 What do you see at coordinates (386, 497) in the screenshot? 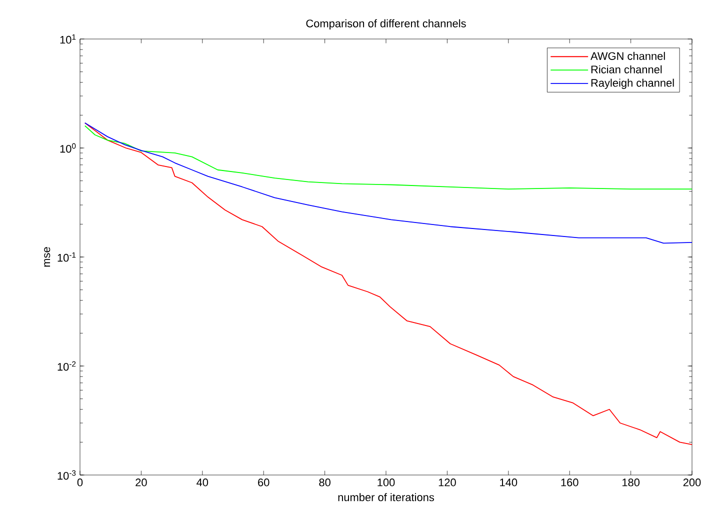
I see `x-axis-title: number of iterations` at bounding box center [386, 497].